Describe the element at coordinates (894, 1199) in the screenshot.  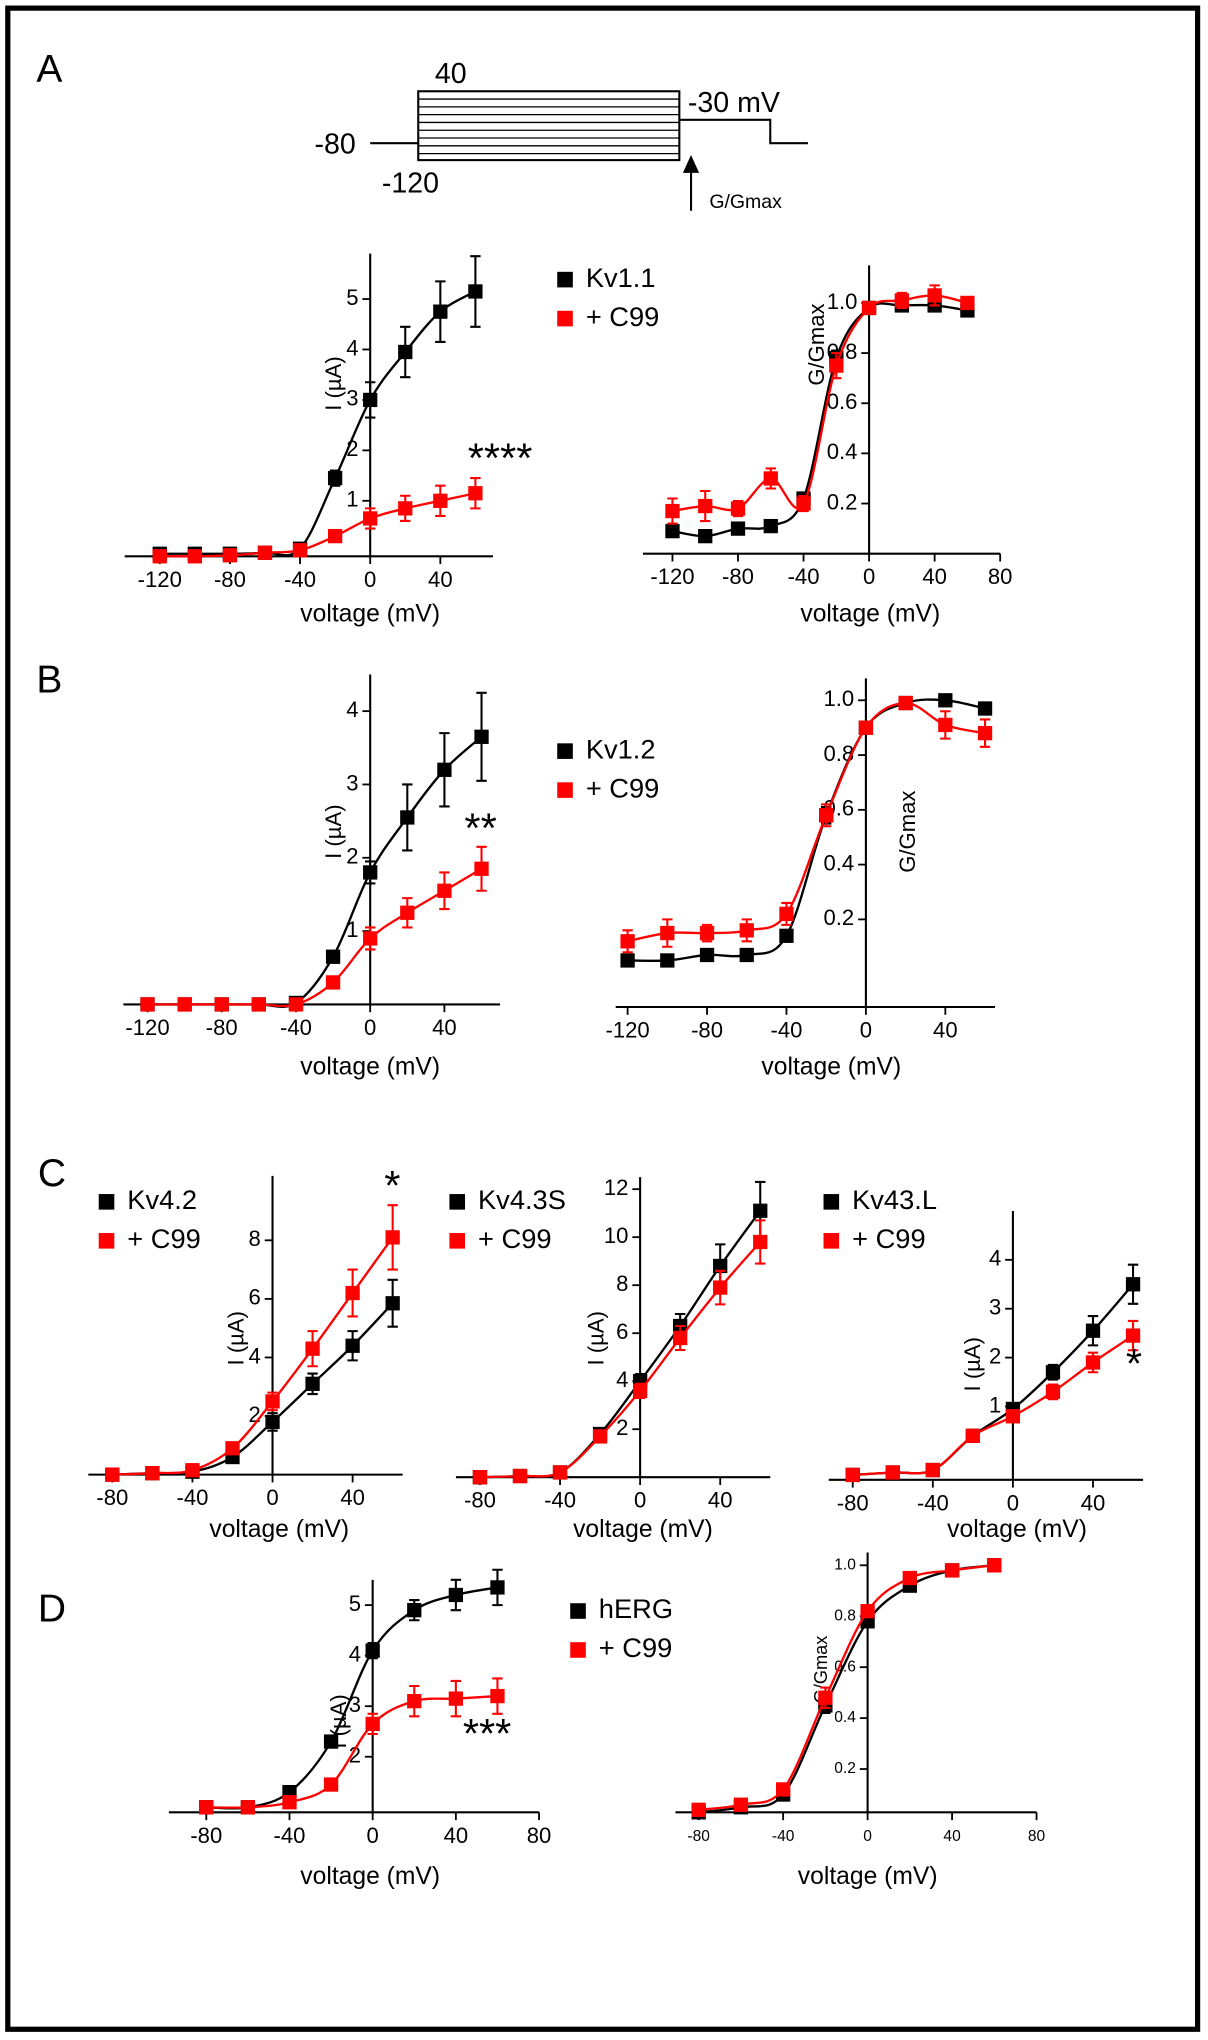
I see `legend-label: Kv43.L` at that location.